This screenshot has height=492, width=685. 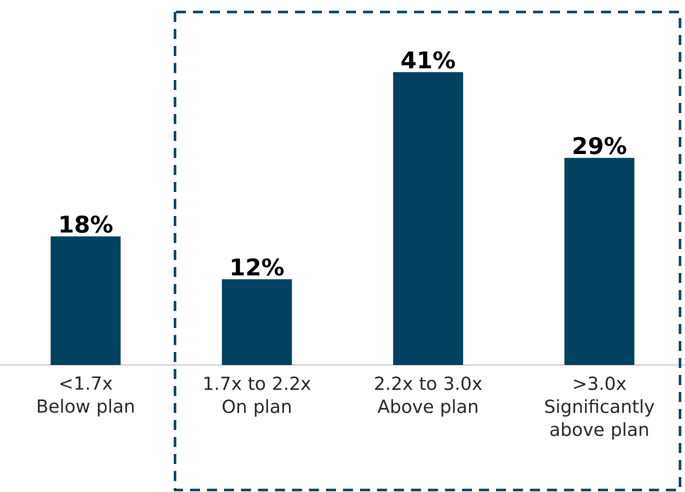 What do you see at coordinates (599, 408) in the screenshot?
I see `x-tick-label: >3.0x Significantly above plan` at bounding box center [599, 408].